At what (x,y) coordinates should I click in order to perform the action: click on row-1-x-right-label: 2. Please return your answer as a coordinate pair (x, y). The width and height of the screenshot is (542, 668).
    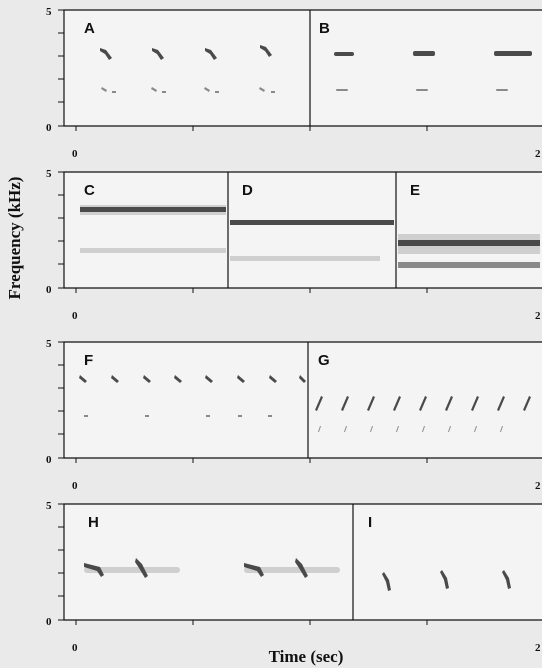
    Looking at the image, I should click on (538, 154).